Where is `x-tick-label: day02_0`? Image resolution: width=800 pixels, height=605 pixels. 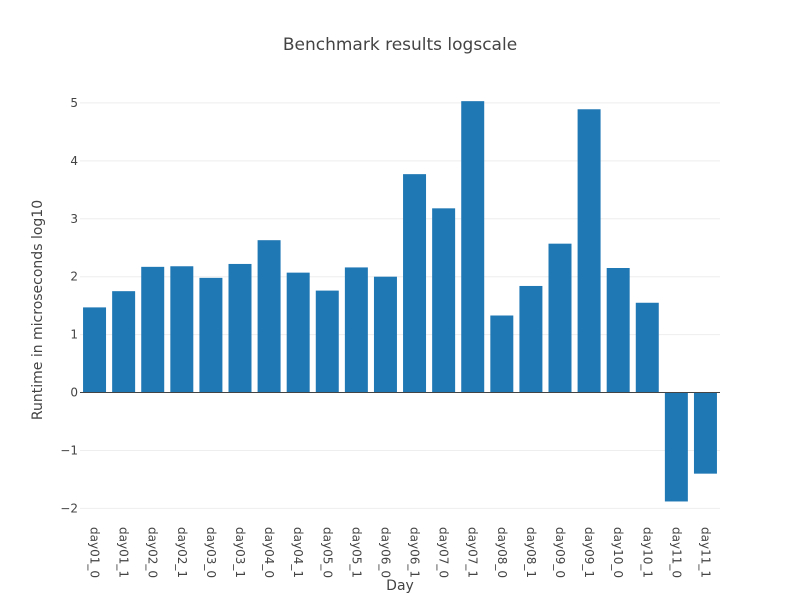
x-tick-label: day02_0 is located at coordinates (153, 552).